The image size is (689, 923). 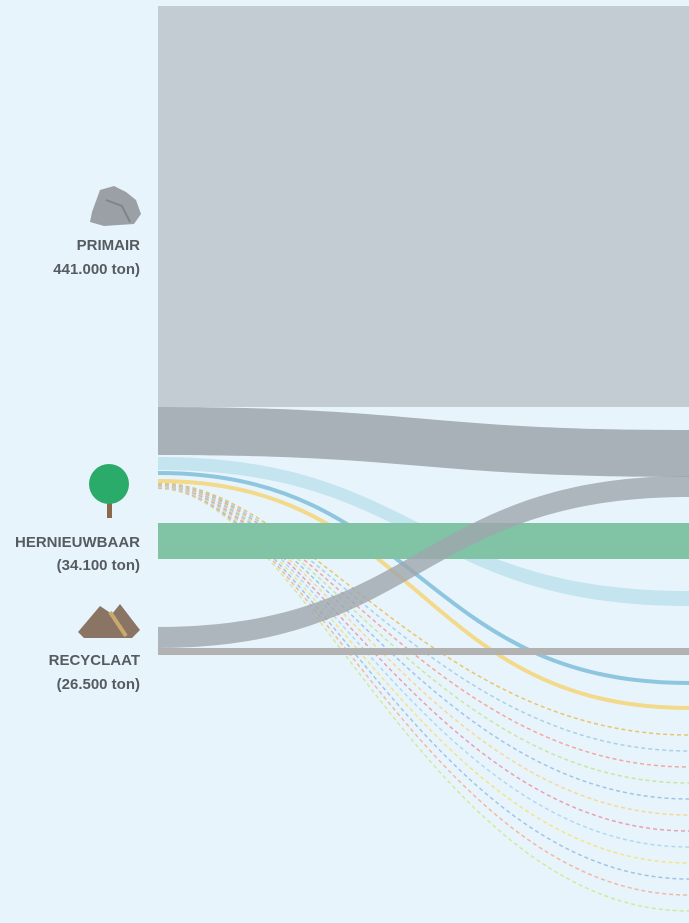 I want to click on icons, so click(x=109, y=412).